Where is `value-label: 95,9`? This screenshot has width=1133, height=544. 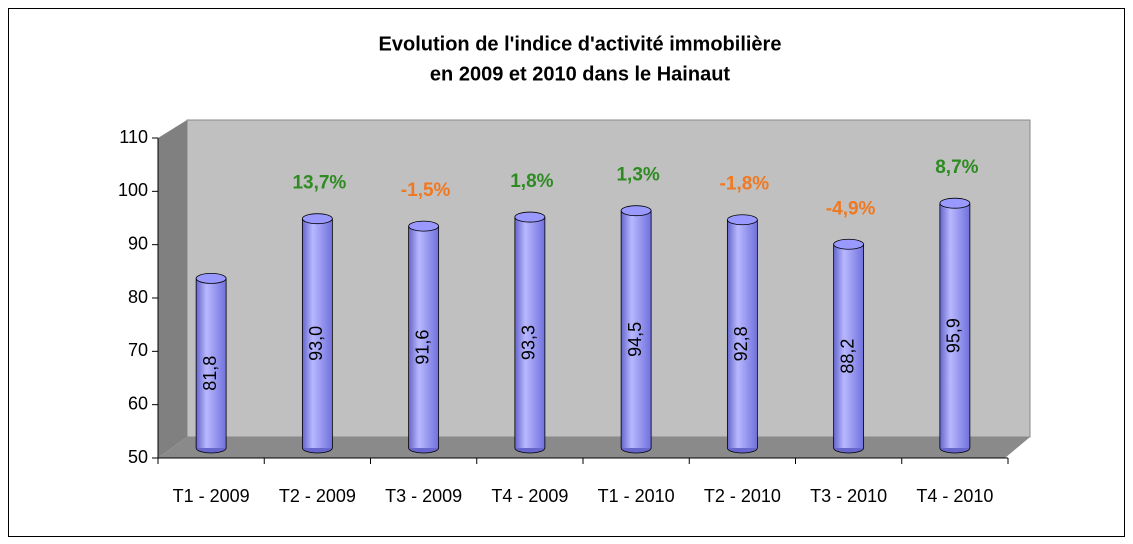 value-label: 95,9 is located at coordinates (954, 335).